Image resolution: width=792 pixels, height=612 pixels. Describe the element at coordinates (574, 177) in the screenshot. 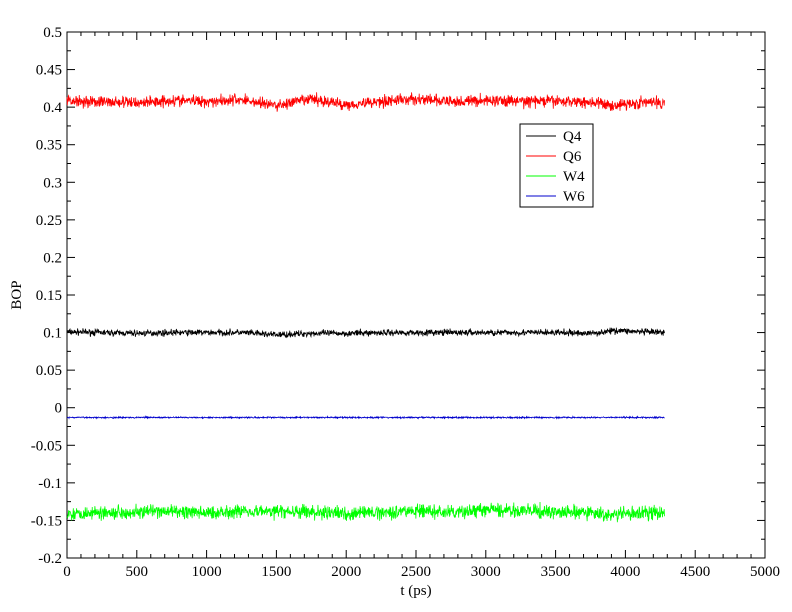

I see `legend-label-w4: W4` at that location.